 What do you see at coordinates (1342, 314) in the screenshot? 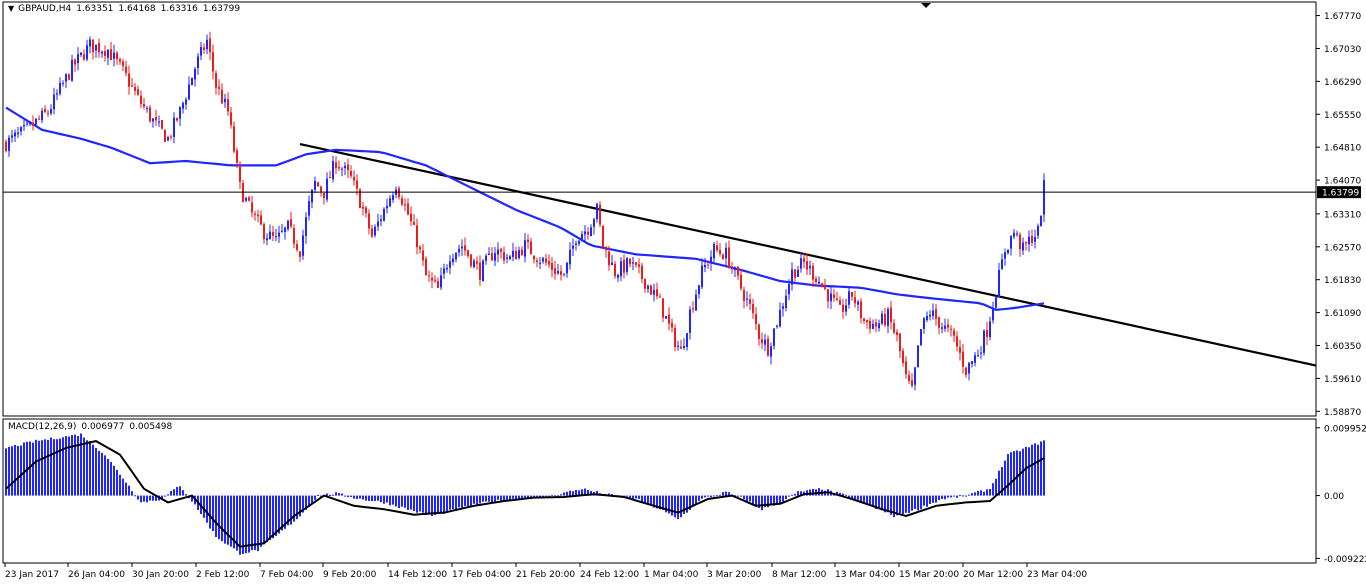
I see `price-tick-label: 1.61090` at bounding box center [1342, 314].